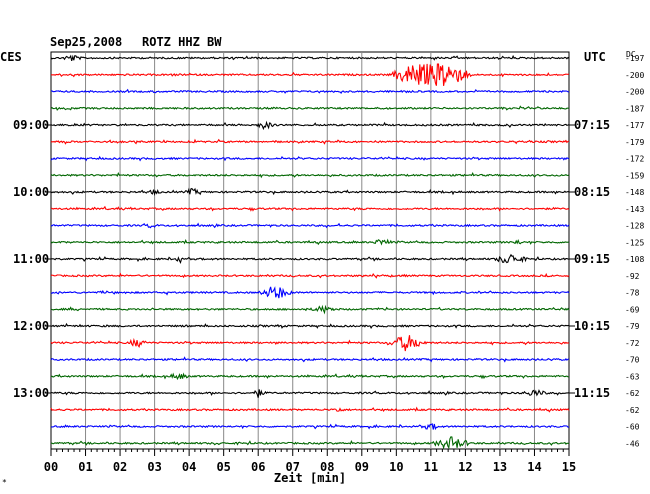 The width and height of the screenshot is (650, 494). Describe the element at coordinates (632, 343) in the screenshot. I see `trace-dc-value: -72` at that location.